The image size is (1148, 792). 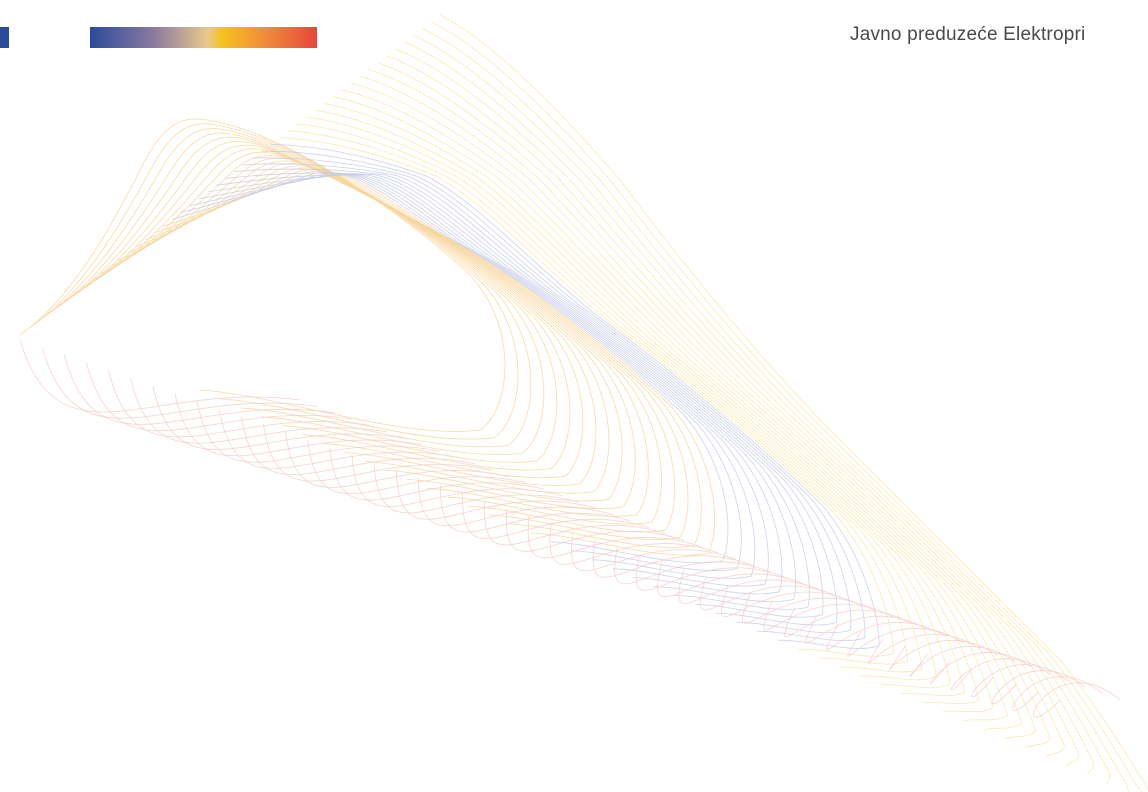 I want to click on brand-gradient-stripe, so click(x=203, y=37).